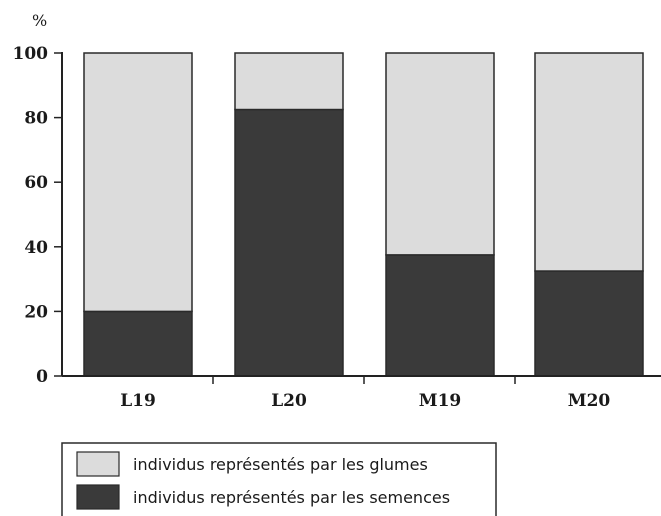 This screenshot has width=661, height=516. I want to click on x-axis-category-labels: L19 L20 M19 M20, so click(365, 401).